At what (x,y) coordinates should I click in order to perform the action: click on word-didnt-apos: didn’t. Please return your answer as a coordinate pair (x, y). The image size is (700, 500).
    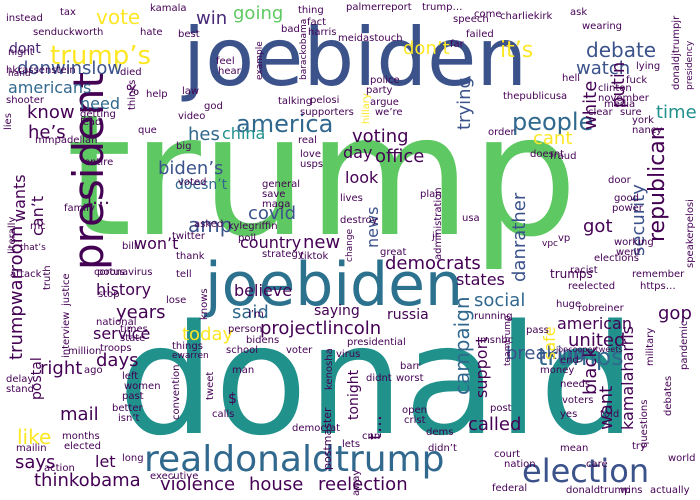
    Looking at the image, I should click on (442, 448).